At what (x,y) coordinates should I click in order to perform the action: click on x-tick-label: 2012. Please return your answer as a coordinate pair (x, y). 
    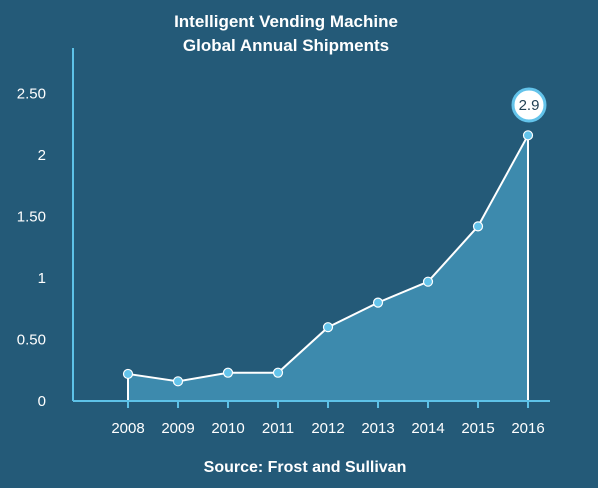
    Looking at the image, I should click on (327, 428).